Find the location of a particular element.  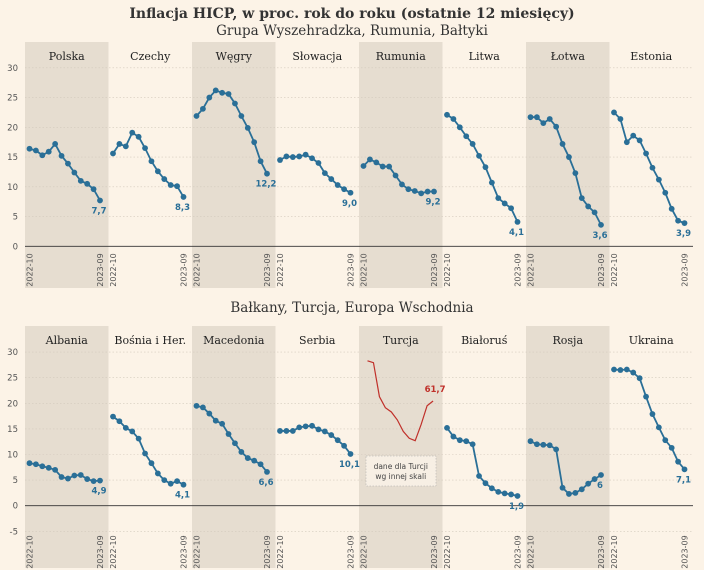

end-value-label: 4,9 is located at coordinates (98, 492).